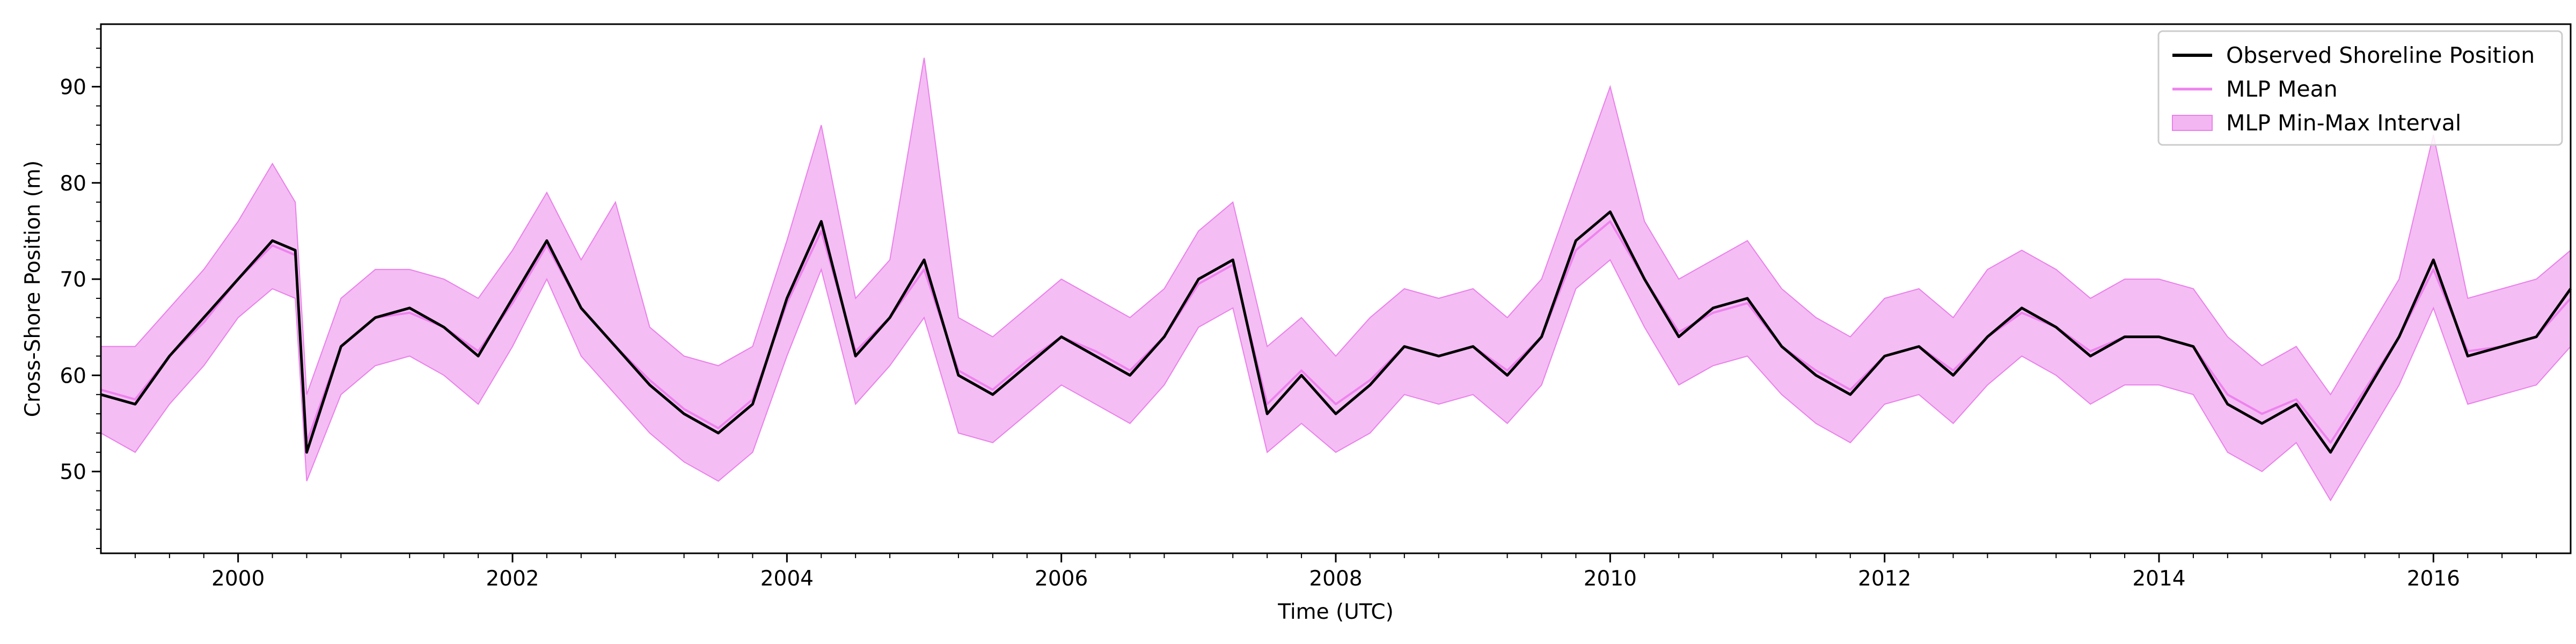 The width and height of the screenshot is (2576, 644). What do you see at coordinates (2158, 579) in the screenshot?
I see `x-tick-label: 2014` at bounding box center [2158, 579].